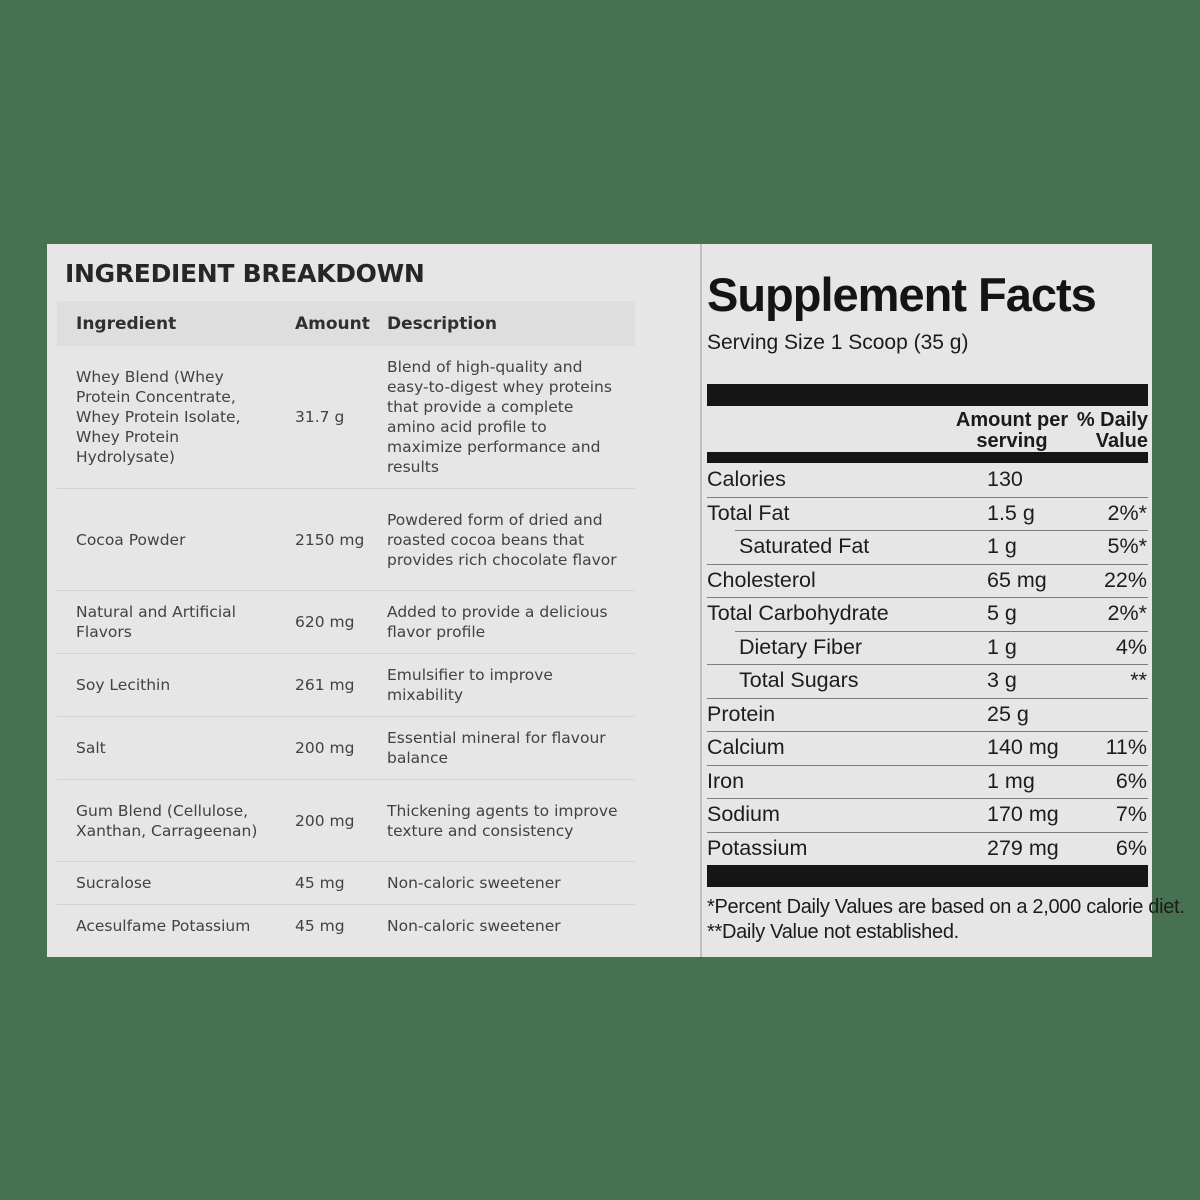  What do you see at coordinates (927, 848) in the screenshot?
I see `nutrient-row: Potassium 279 mg 6%` at bounding box center [927, 848].